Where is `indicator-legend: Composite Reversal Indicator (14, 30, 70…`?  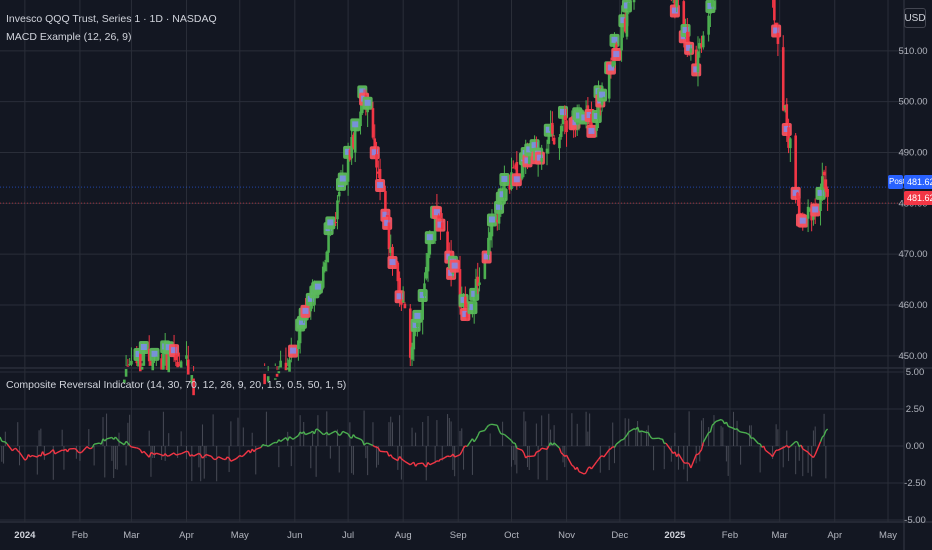
indicator-legend: Composite Reversal Indicator (14, 30, 70… is located at coordinates (176, 385).